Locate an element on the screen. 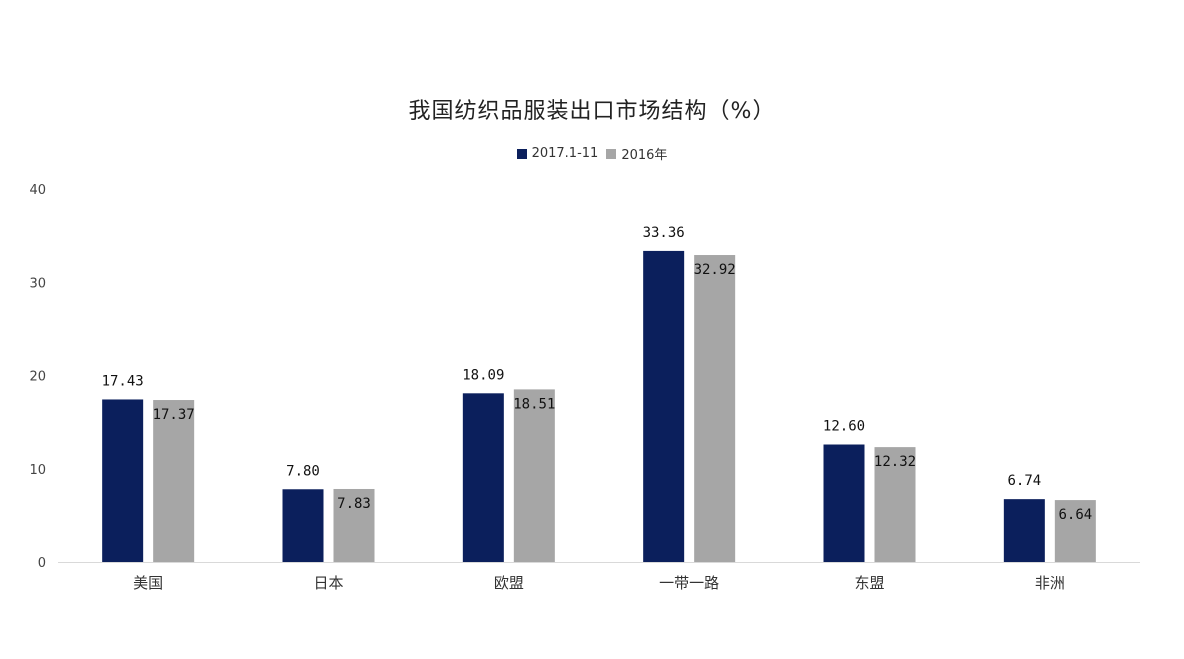 This screenshot has width=1184, height=659. chart-legend: 2017.1-11 2016年 is located at coordinates (592, 153).